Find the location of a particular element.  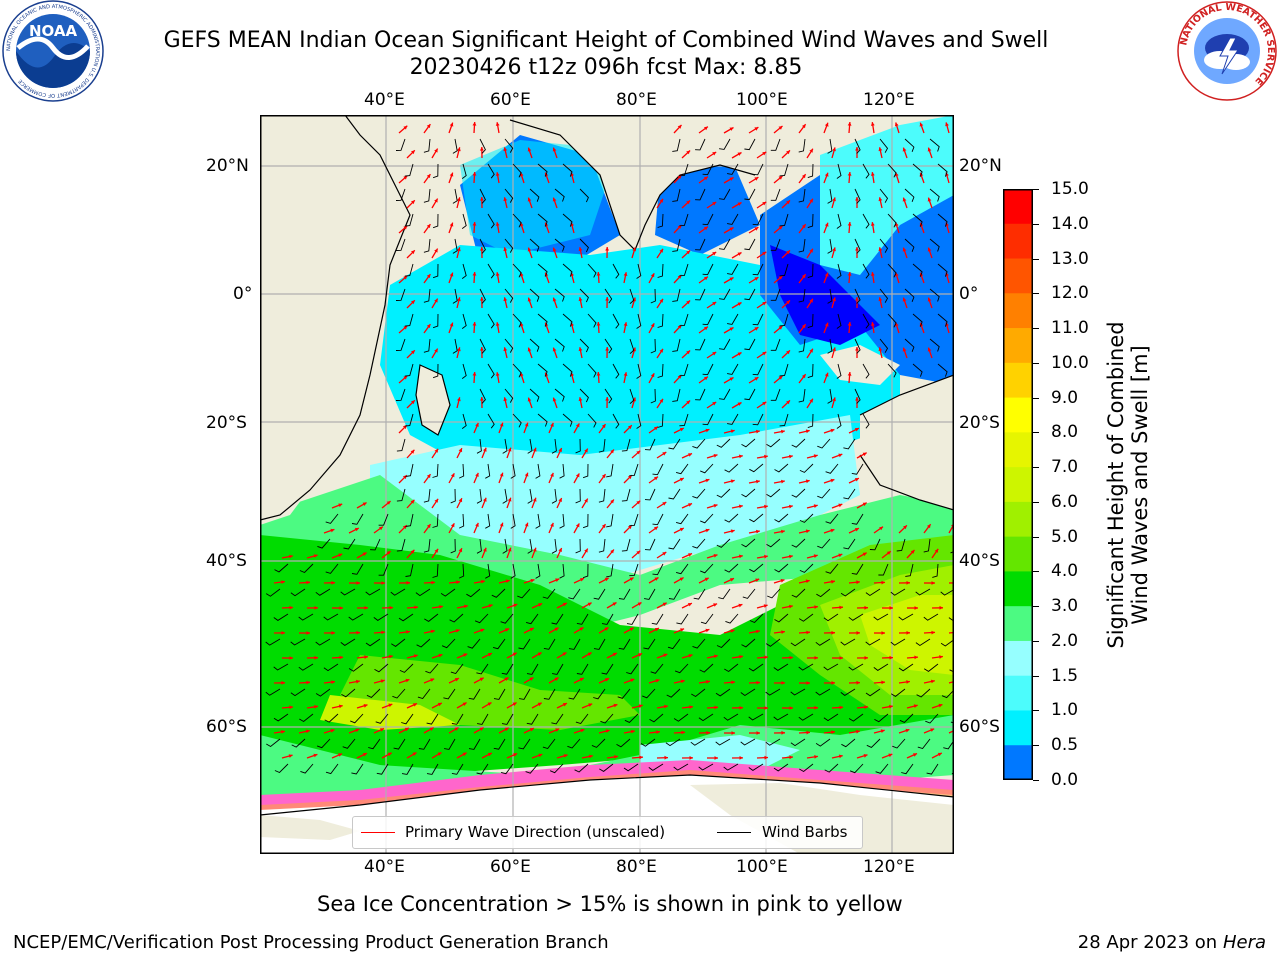

colorbar-tick-label: 14.0 is located at coordinates (1070, 223).